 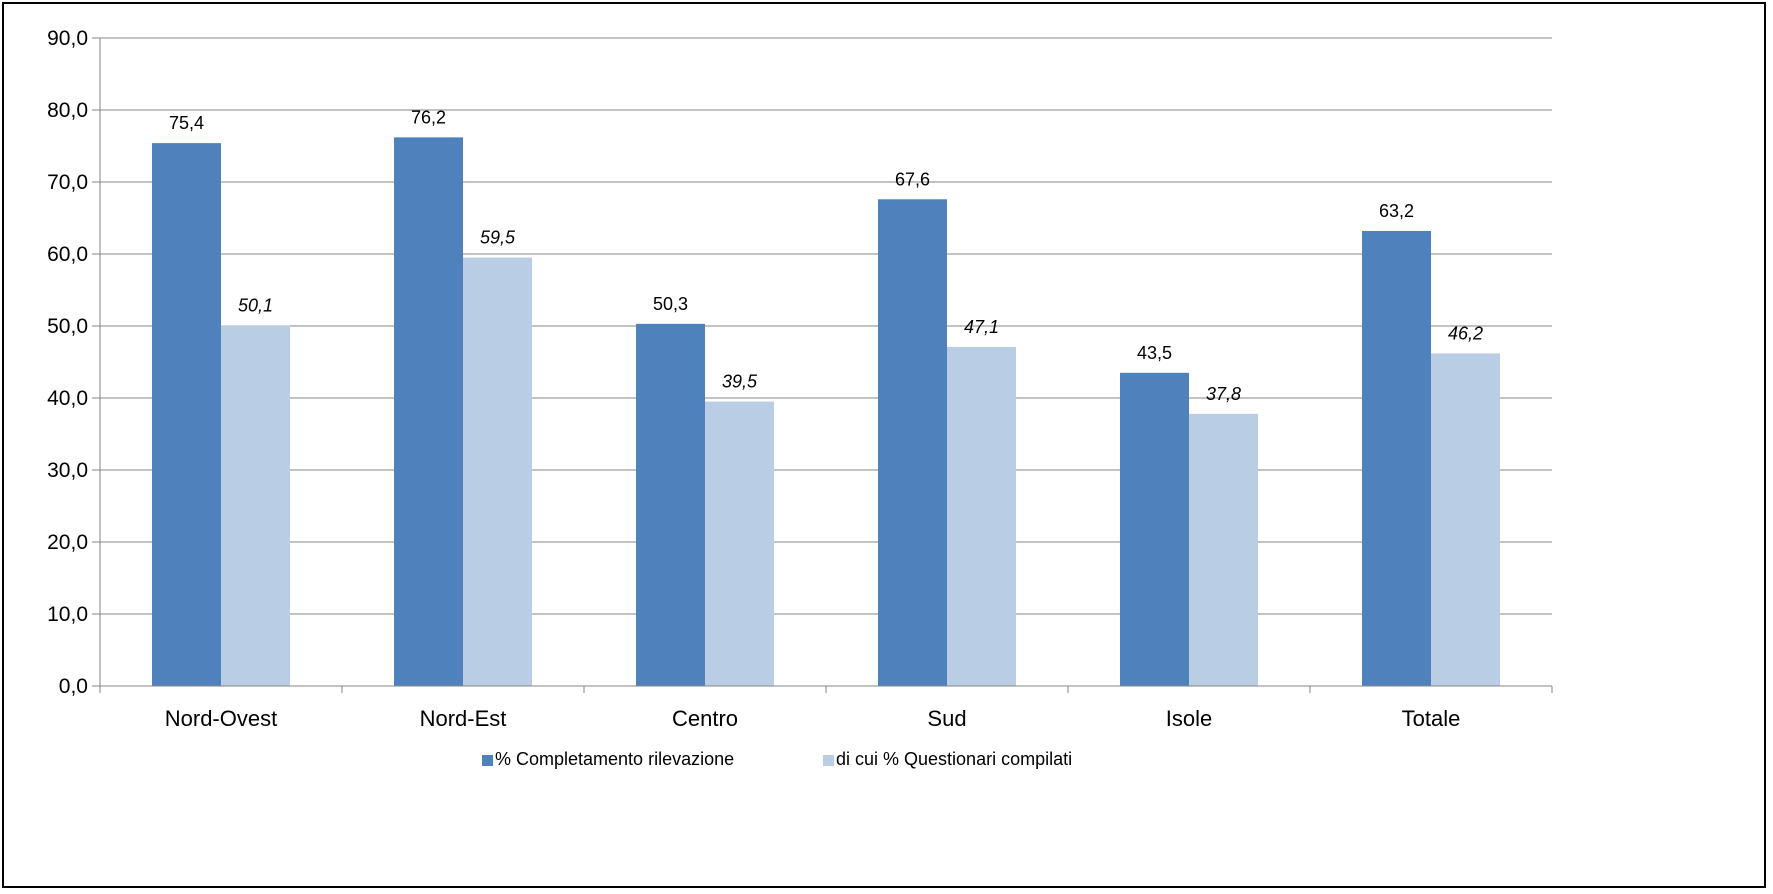 I want to click on data-label: 75,4, so click(x=186, y=123).